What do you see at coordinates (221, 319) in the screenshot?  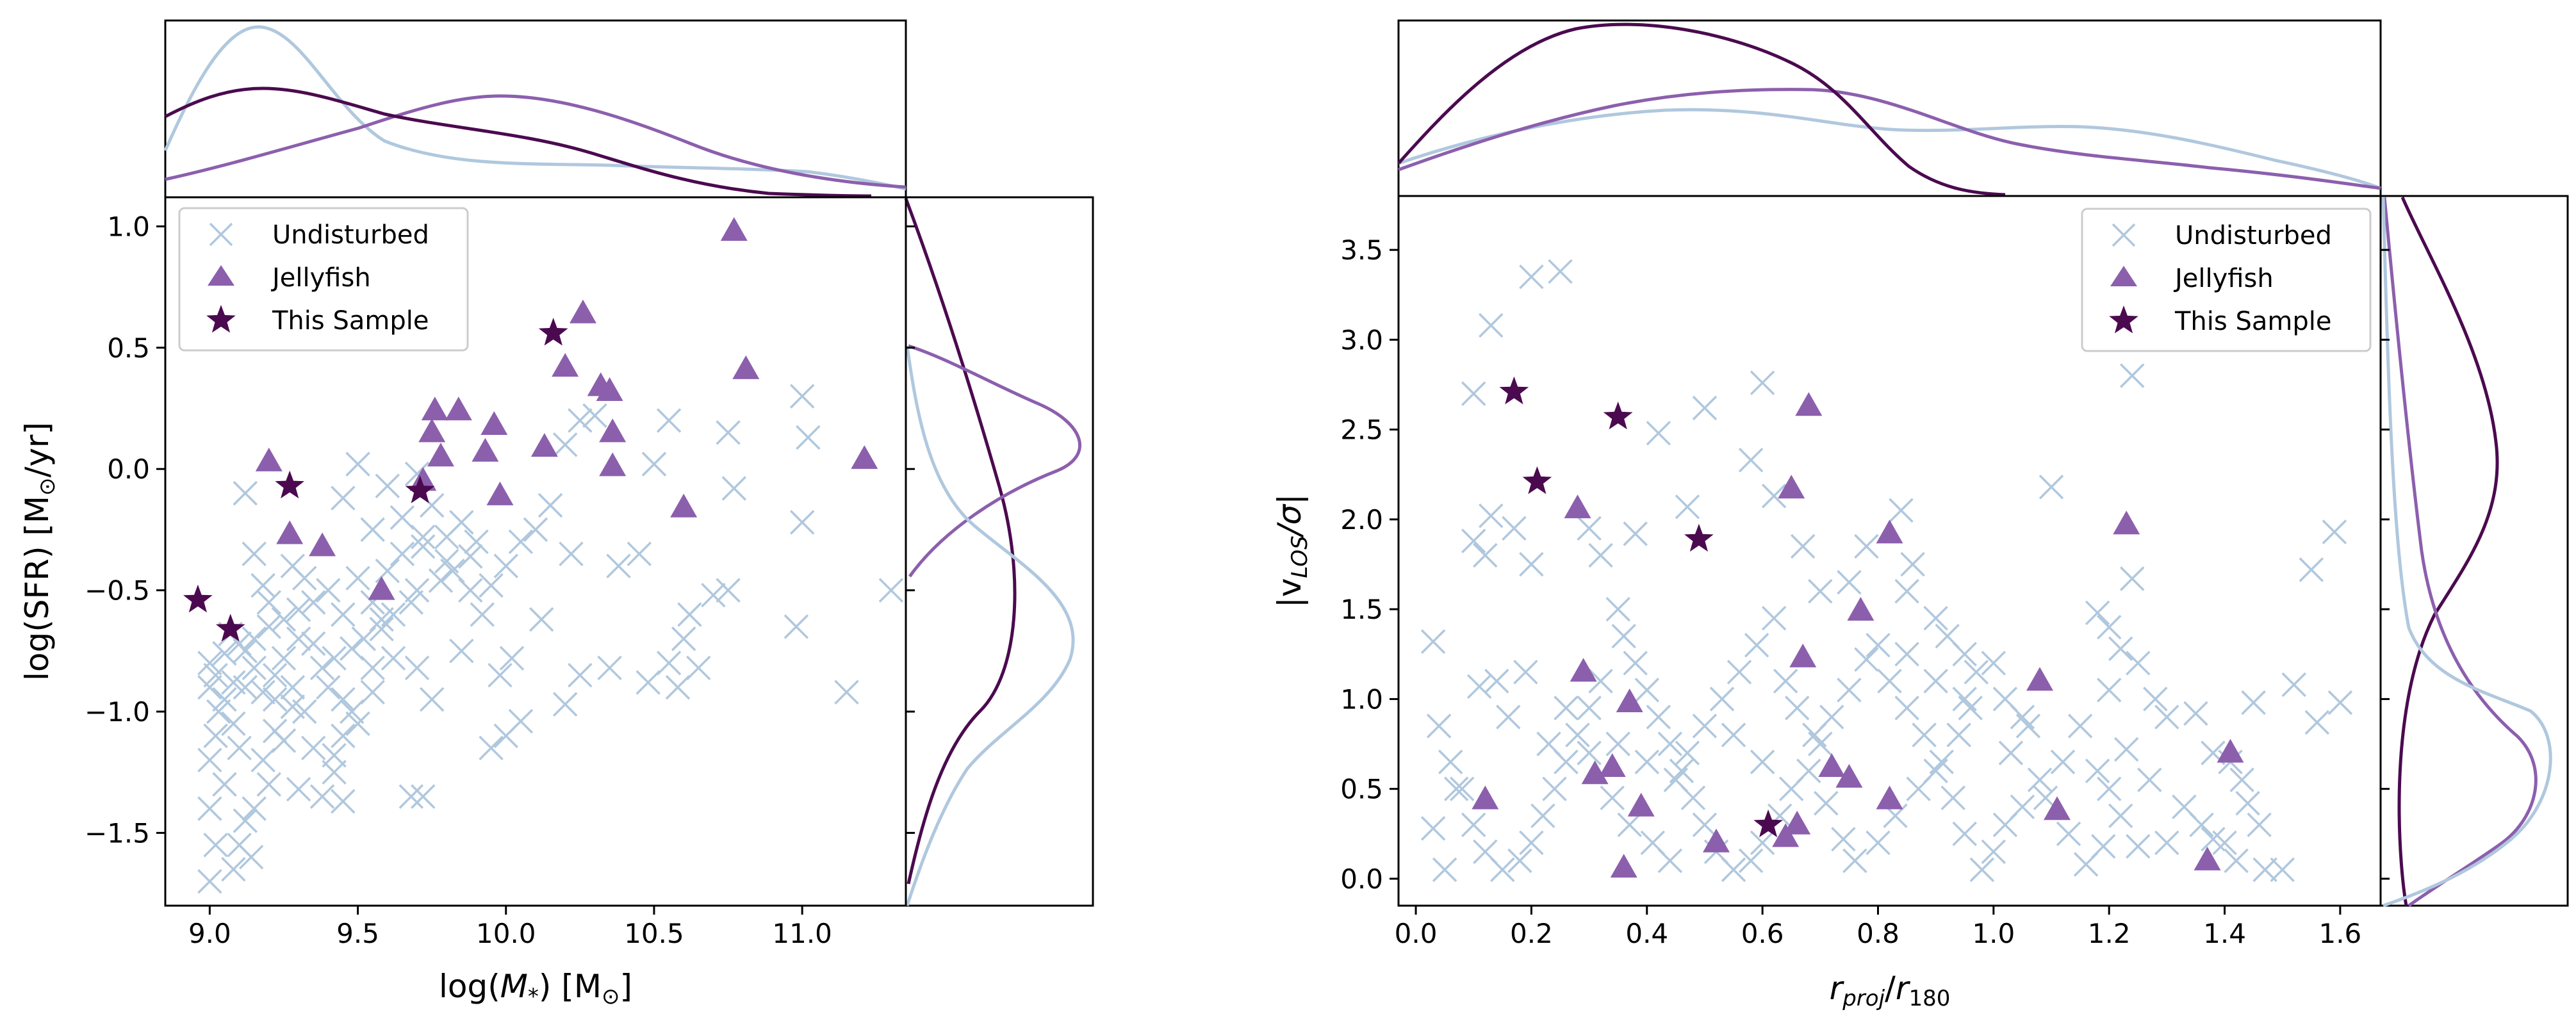 I see `left-legend-star-marker` at bounding box center [221, 319].